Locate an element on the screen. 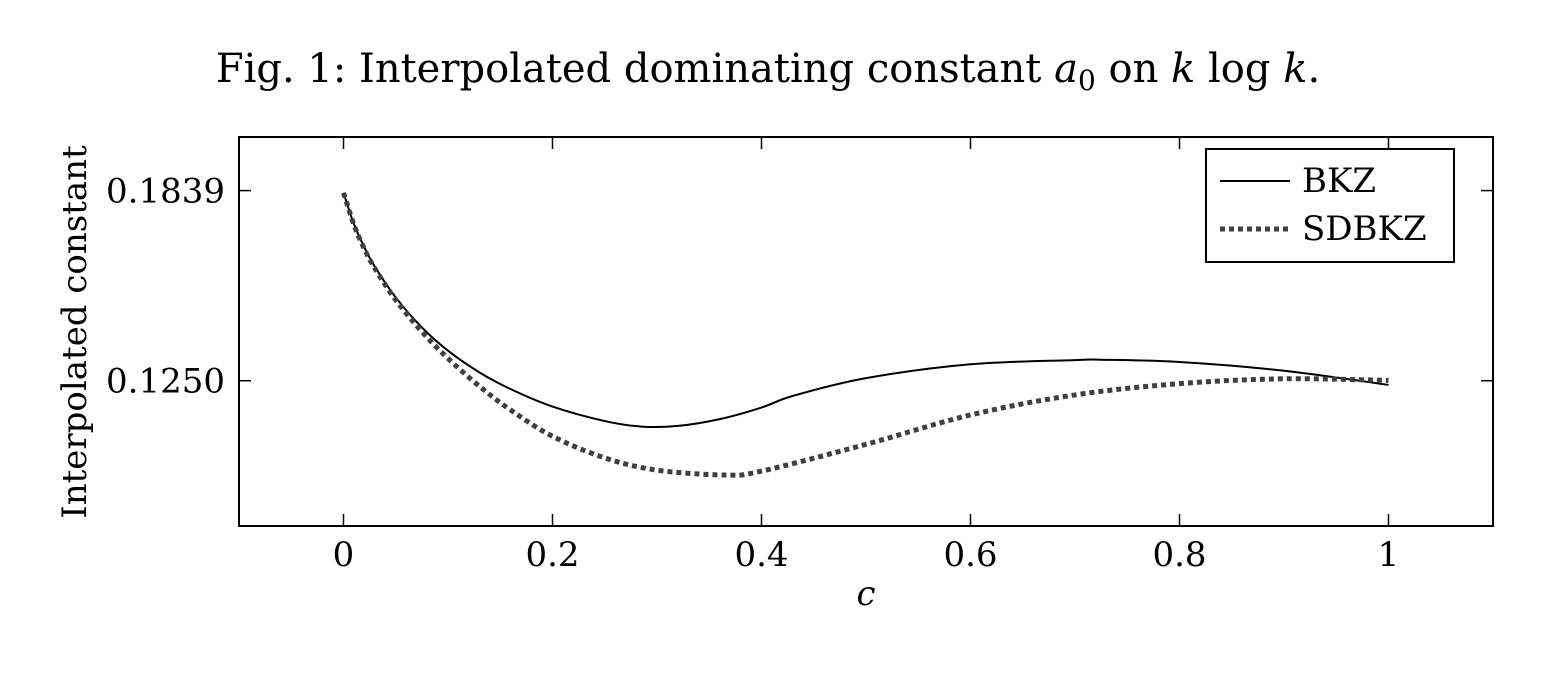 This screenshot has width=1566, height=673. x-axis-label: c is located at coordinates (865, 594).